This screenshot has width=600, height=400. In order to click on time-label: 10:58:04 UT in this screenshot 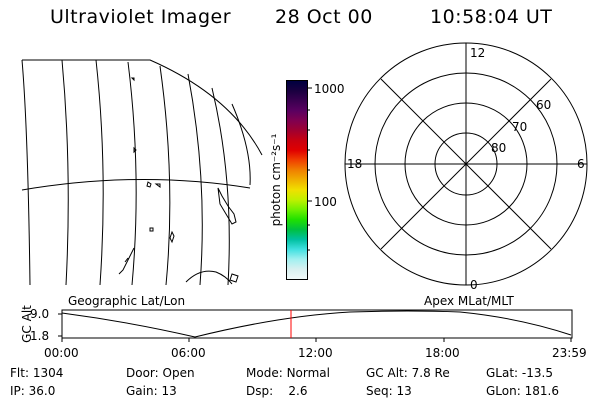, I will do `click(491, 17)`.